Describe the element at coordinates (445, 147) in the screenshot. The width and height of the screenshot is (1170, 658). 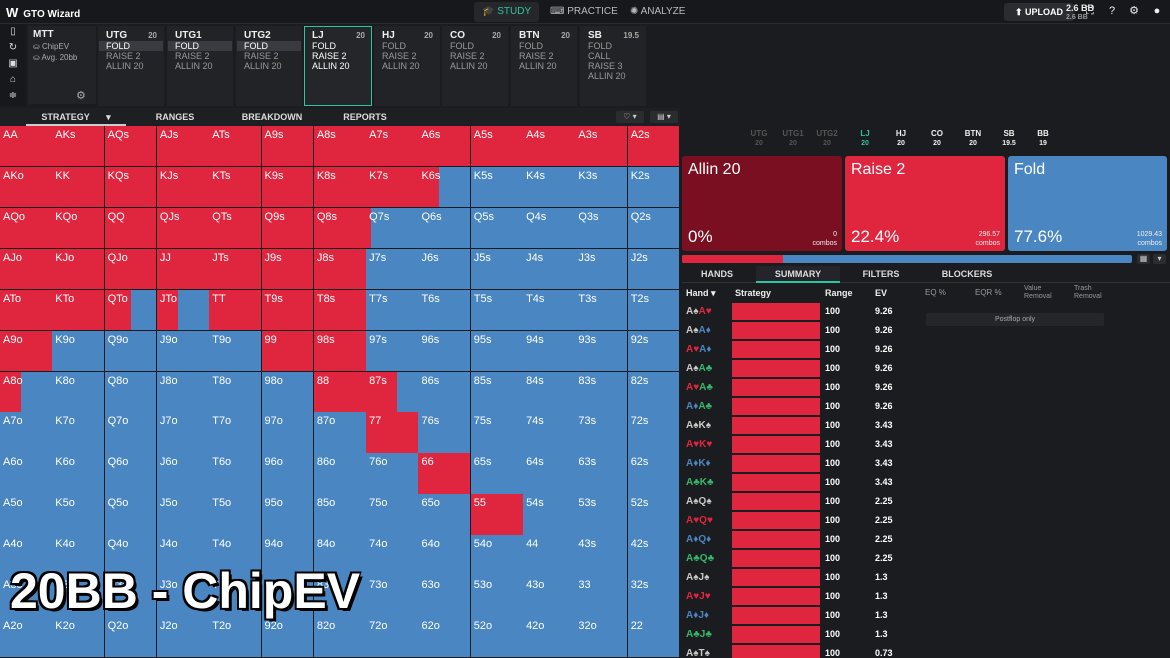
I see `matrix-cell: A6s` at that location.